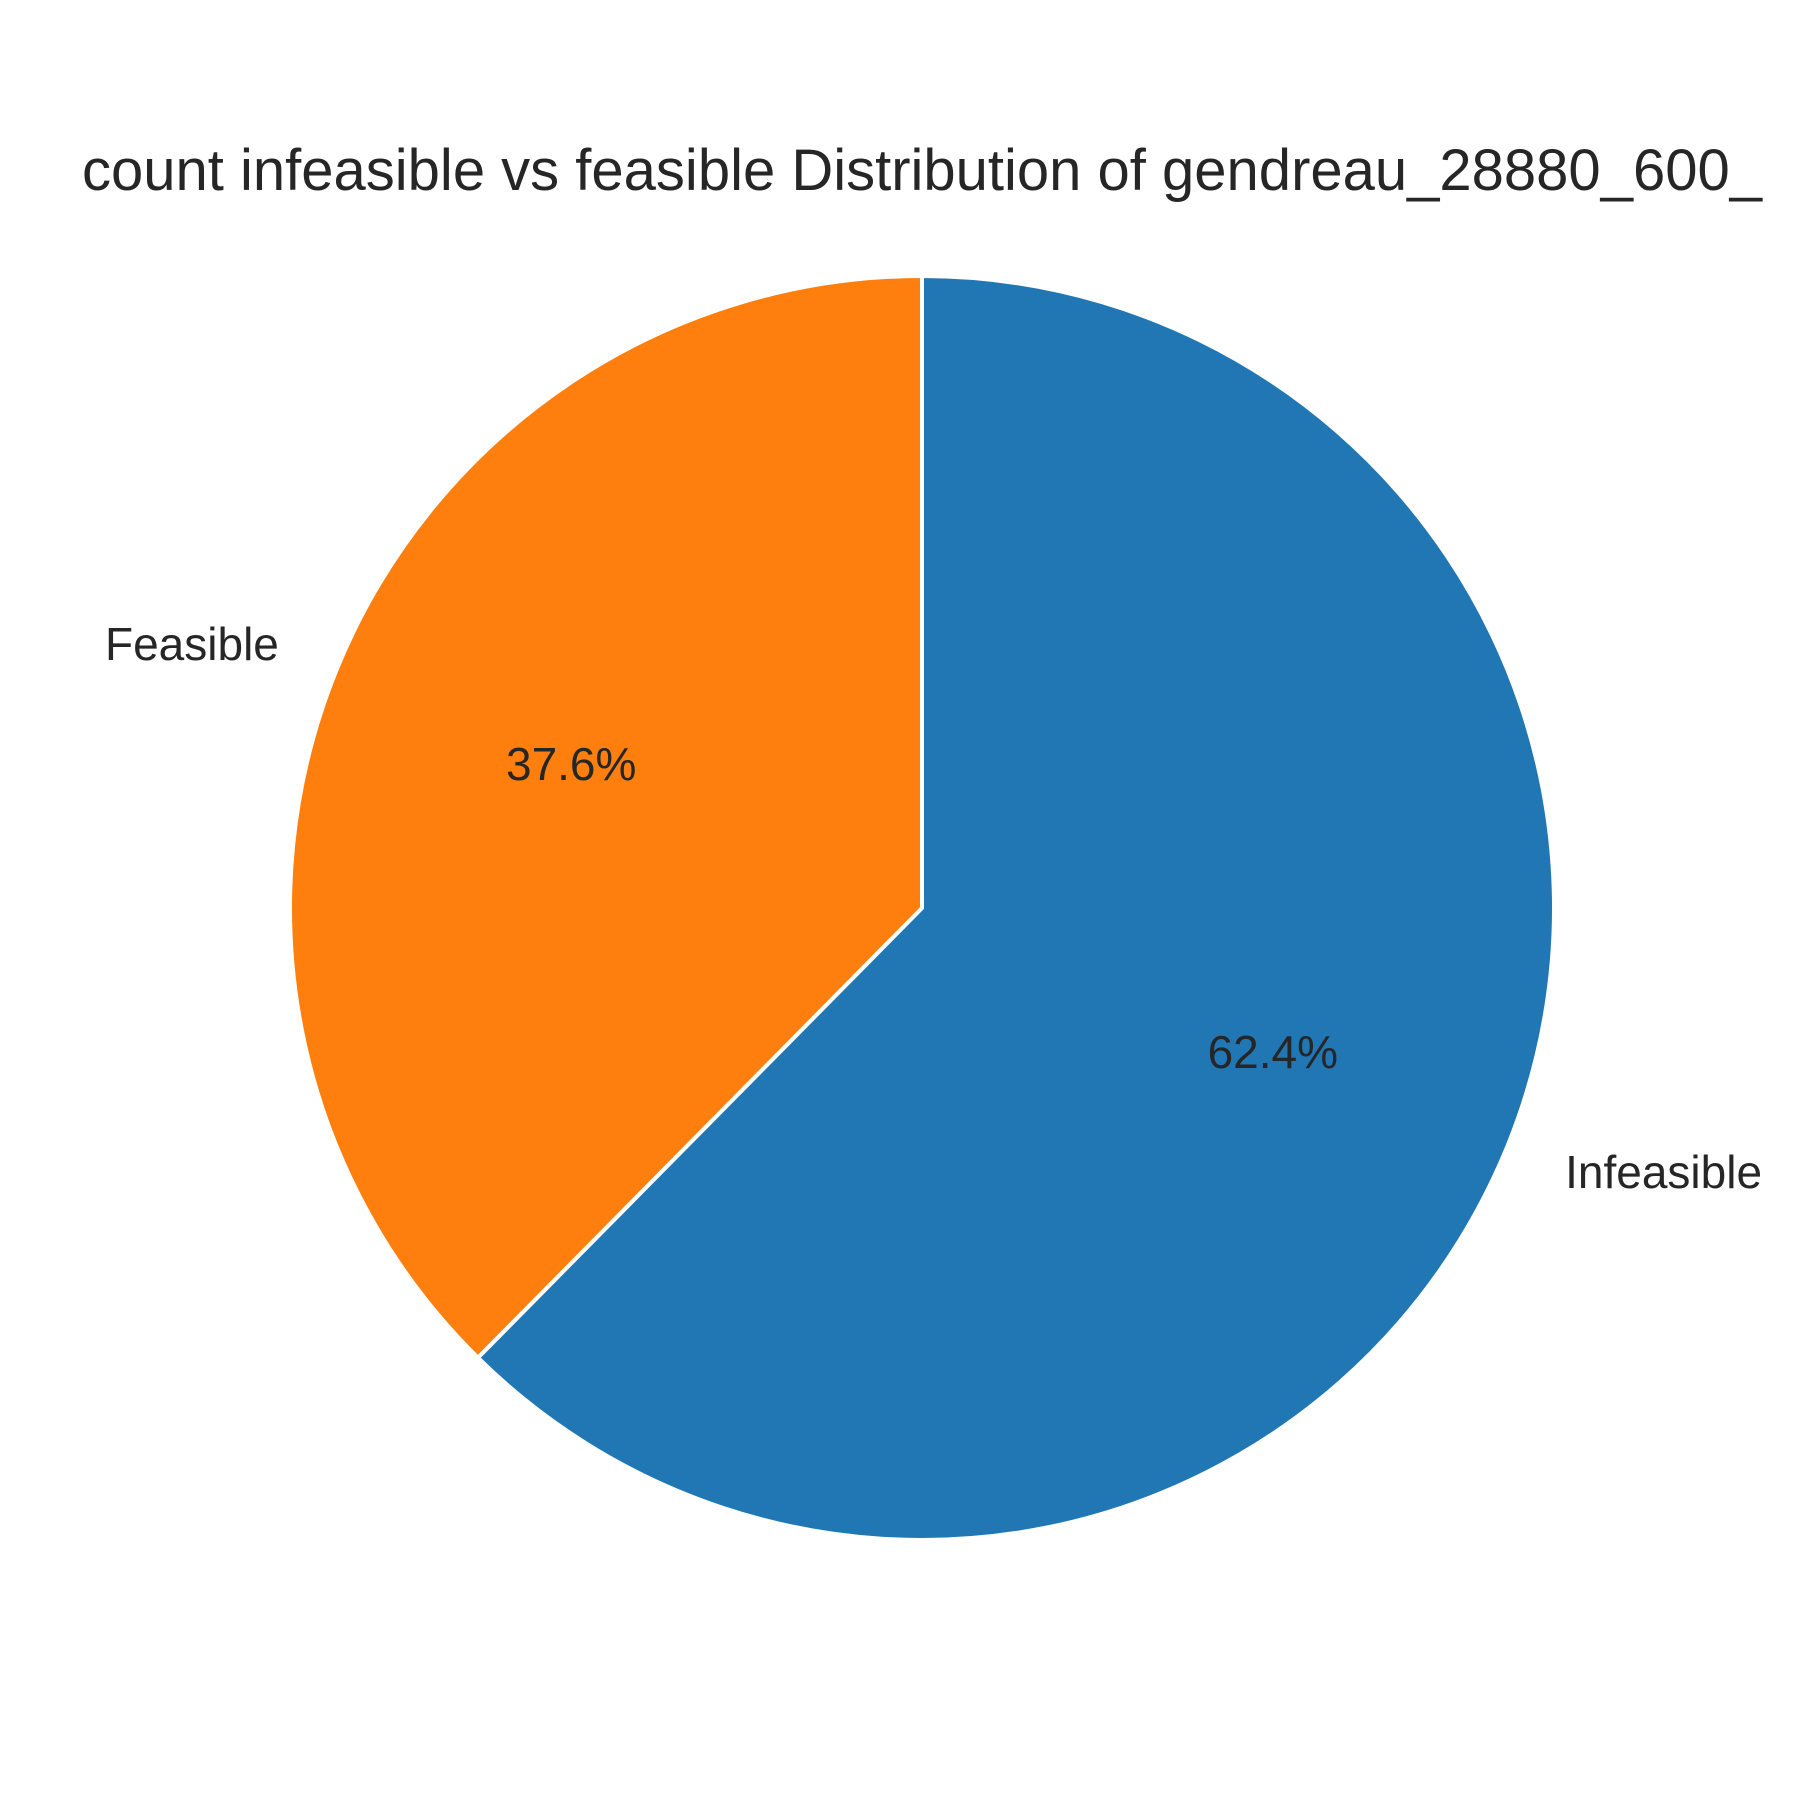  I want to click on slice-label-infeasible: Infeasible, so click(1663, 1172).